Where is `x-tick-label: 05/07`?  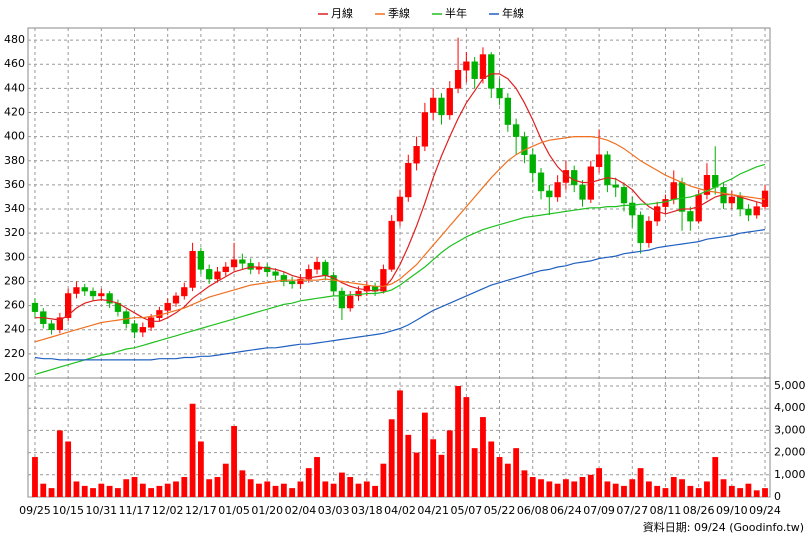
x-tick-label: 05/07 is located at coordinates (467, 510).